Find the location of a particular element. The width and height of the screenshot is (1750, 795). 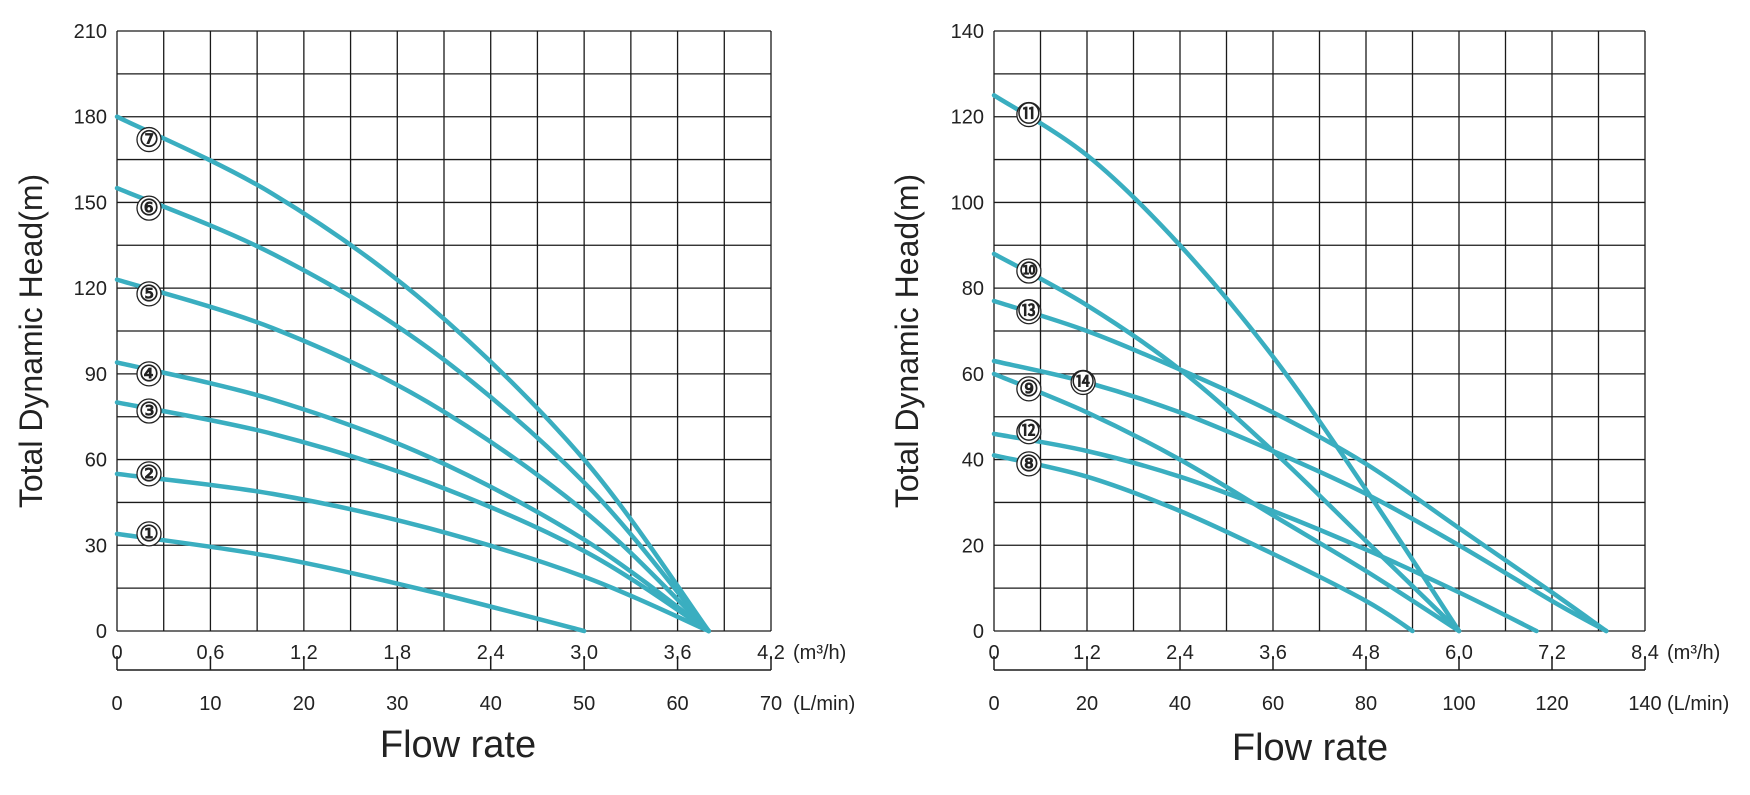

x-tick-label-lmin: 100 is located at coordinates (1458, 704).